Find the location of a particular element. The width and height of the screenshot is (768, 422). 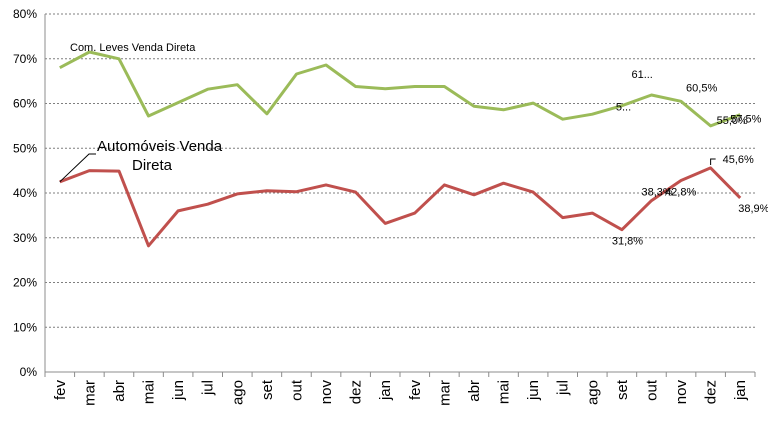

data-label-leader is located at coordinates (713, 161).